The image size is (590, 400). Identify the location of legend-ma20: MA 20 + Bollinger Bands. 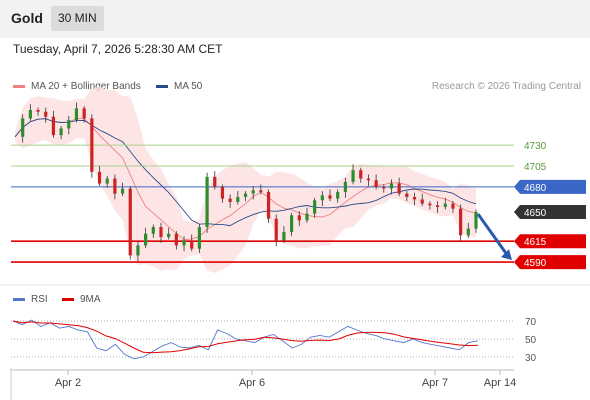
(77, 86).